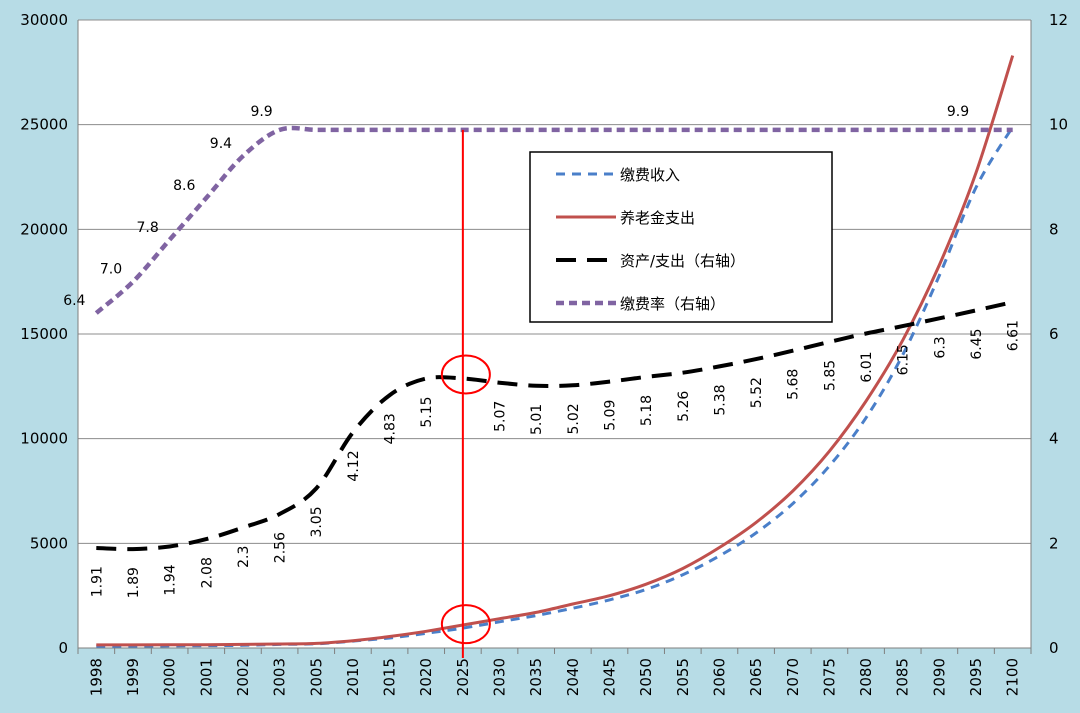 This screenshot has height=713, width=1080. I want to click on y-left-tick-label: 10000, so click(44, 439).